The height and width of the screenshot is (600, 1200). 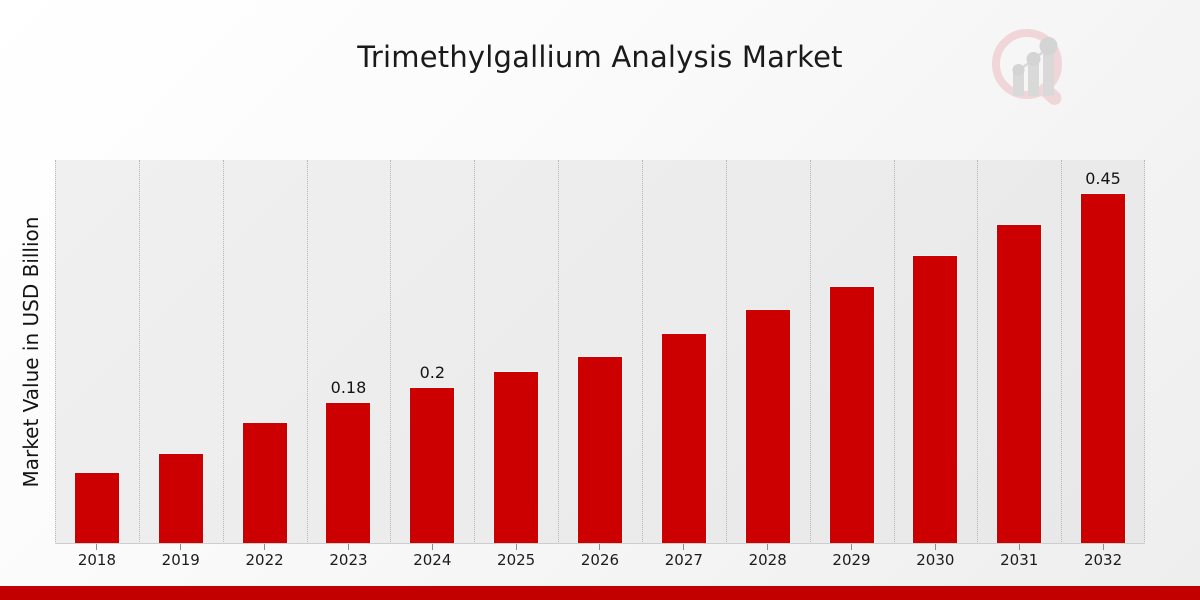 I want to click on bar-value-label: 0.45, so click(x=1103, y=178).